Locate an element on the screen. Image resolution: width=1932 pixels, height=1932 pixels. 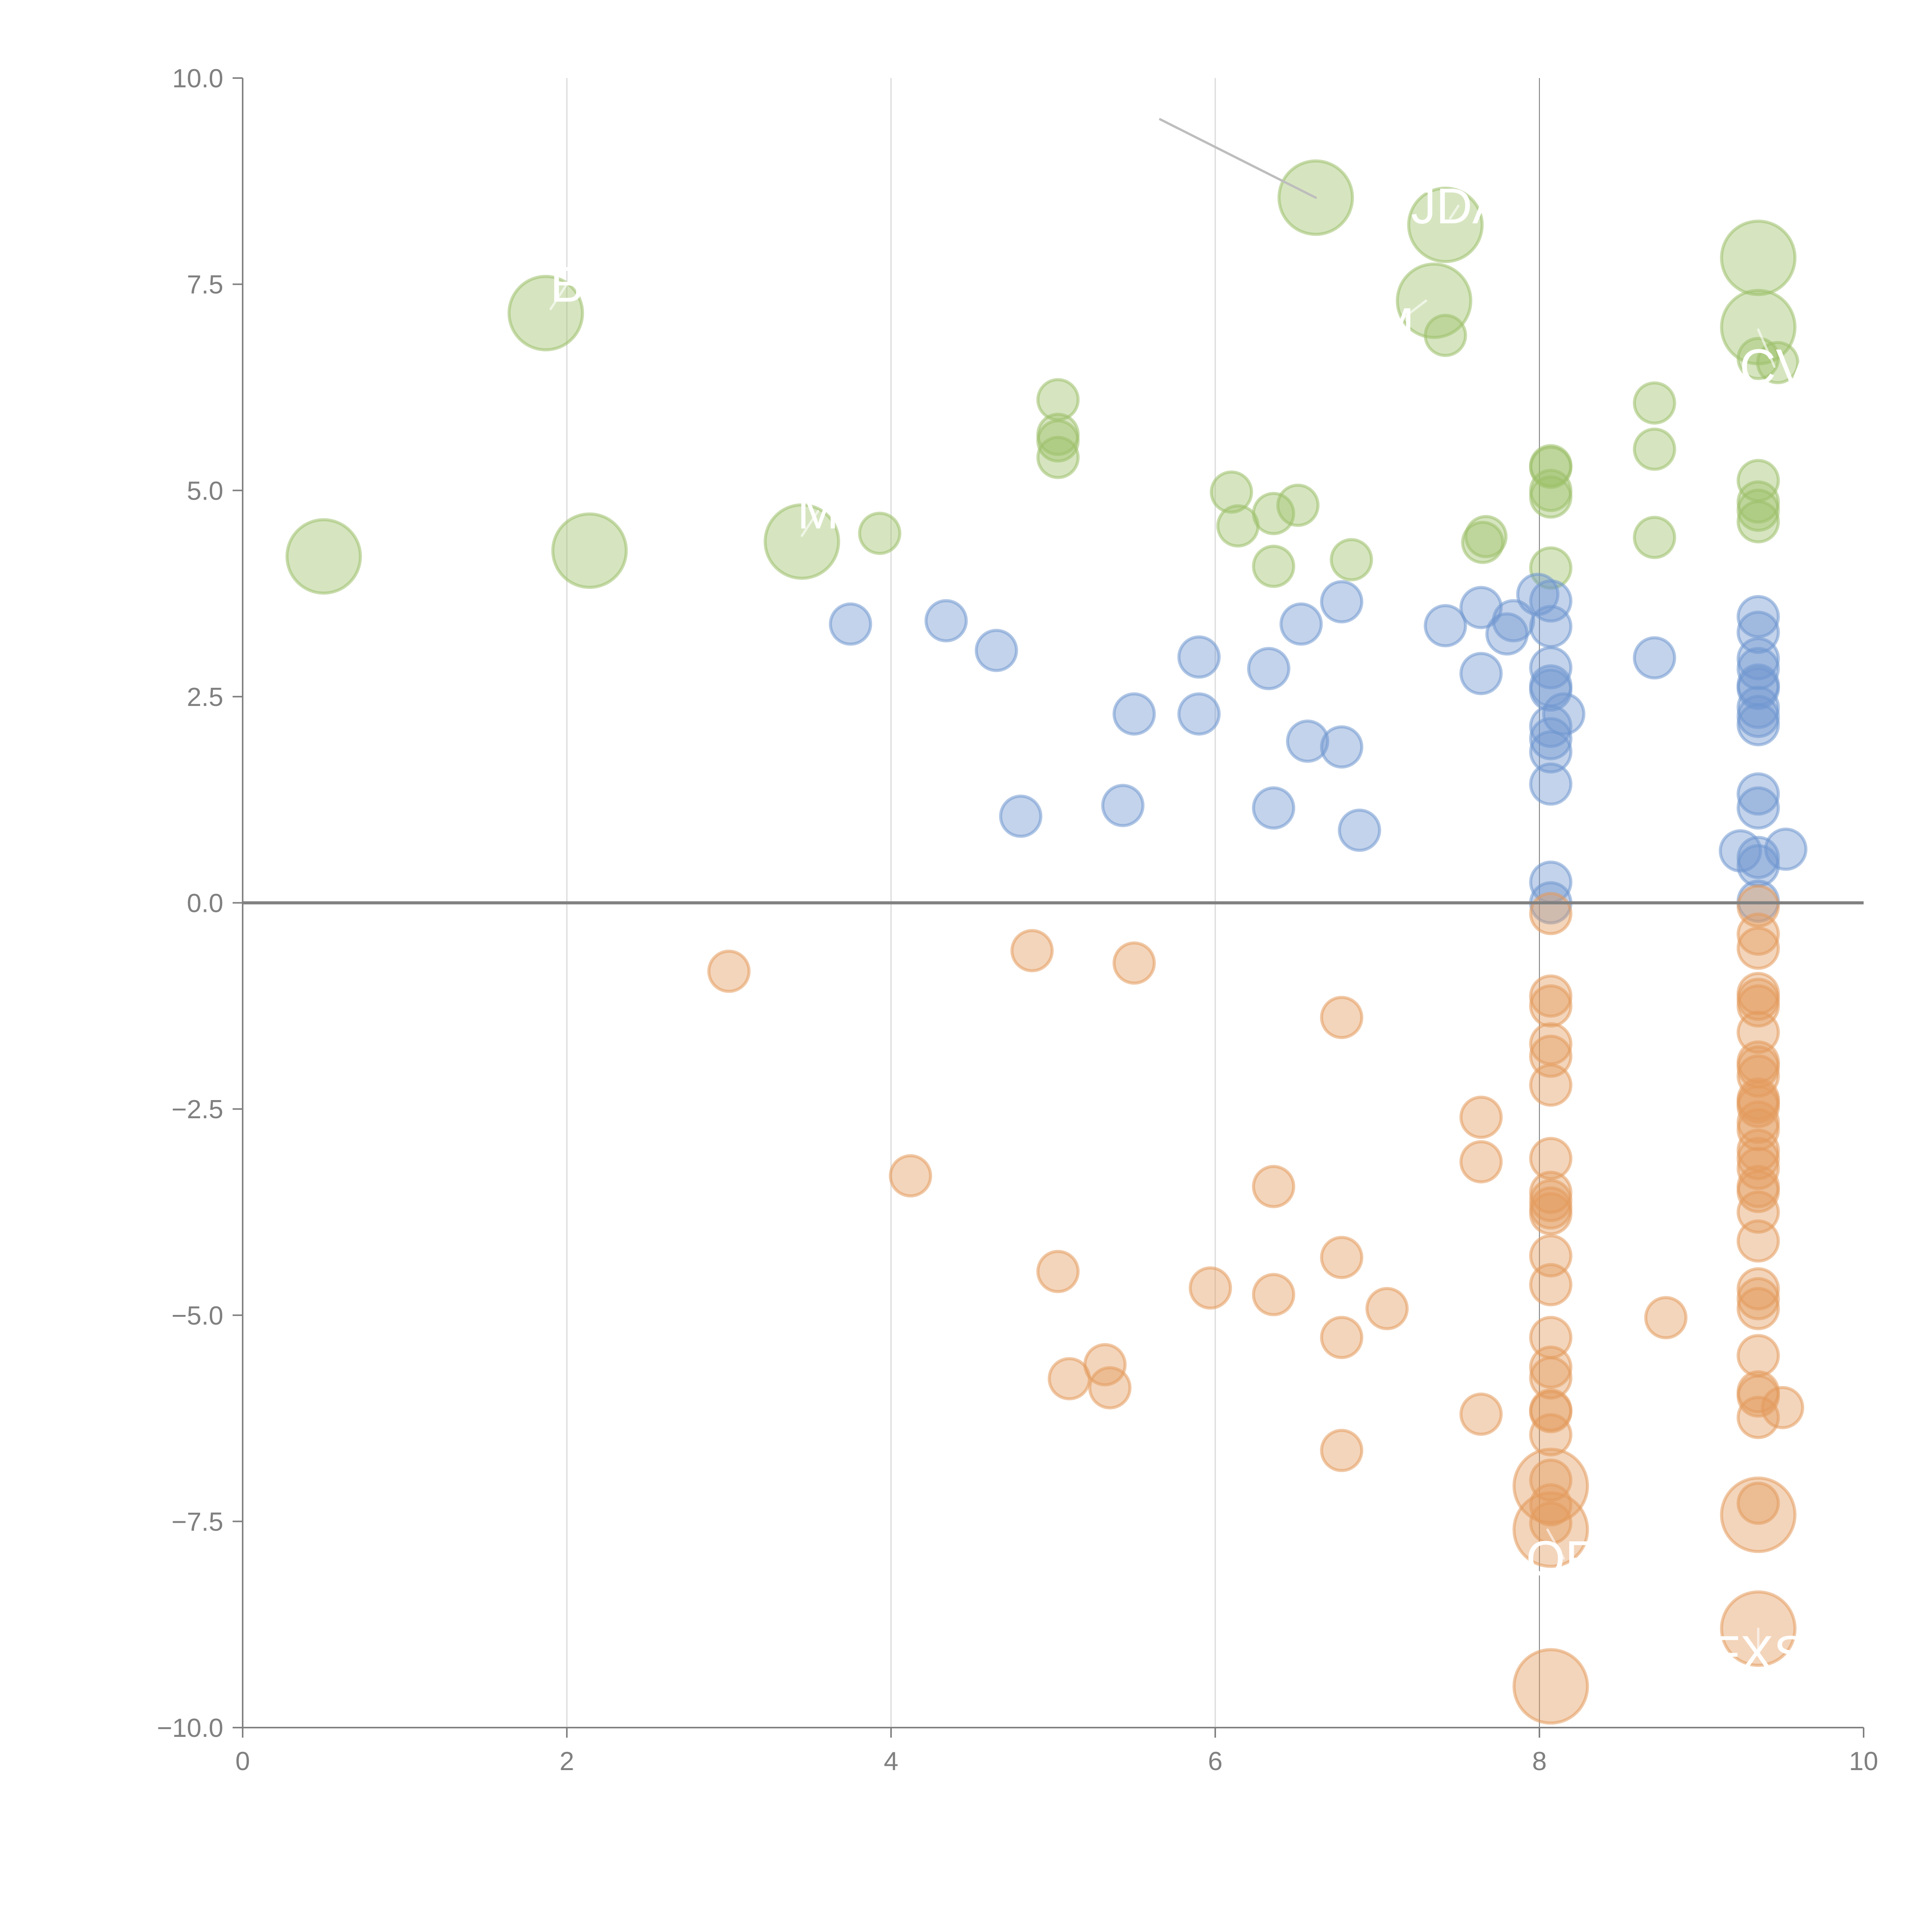
annotation-label: FXS is located at coordinates (1758, 1654).